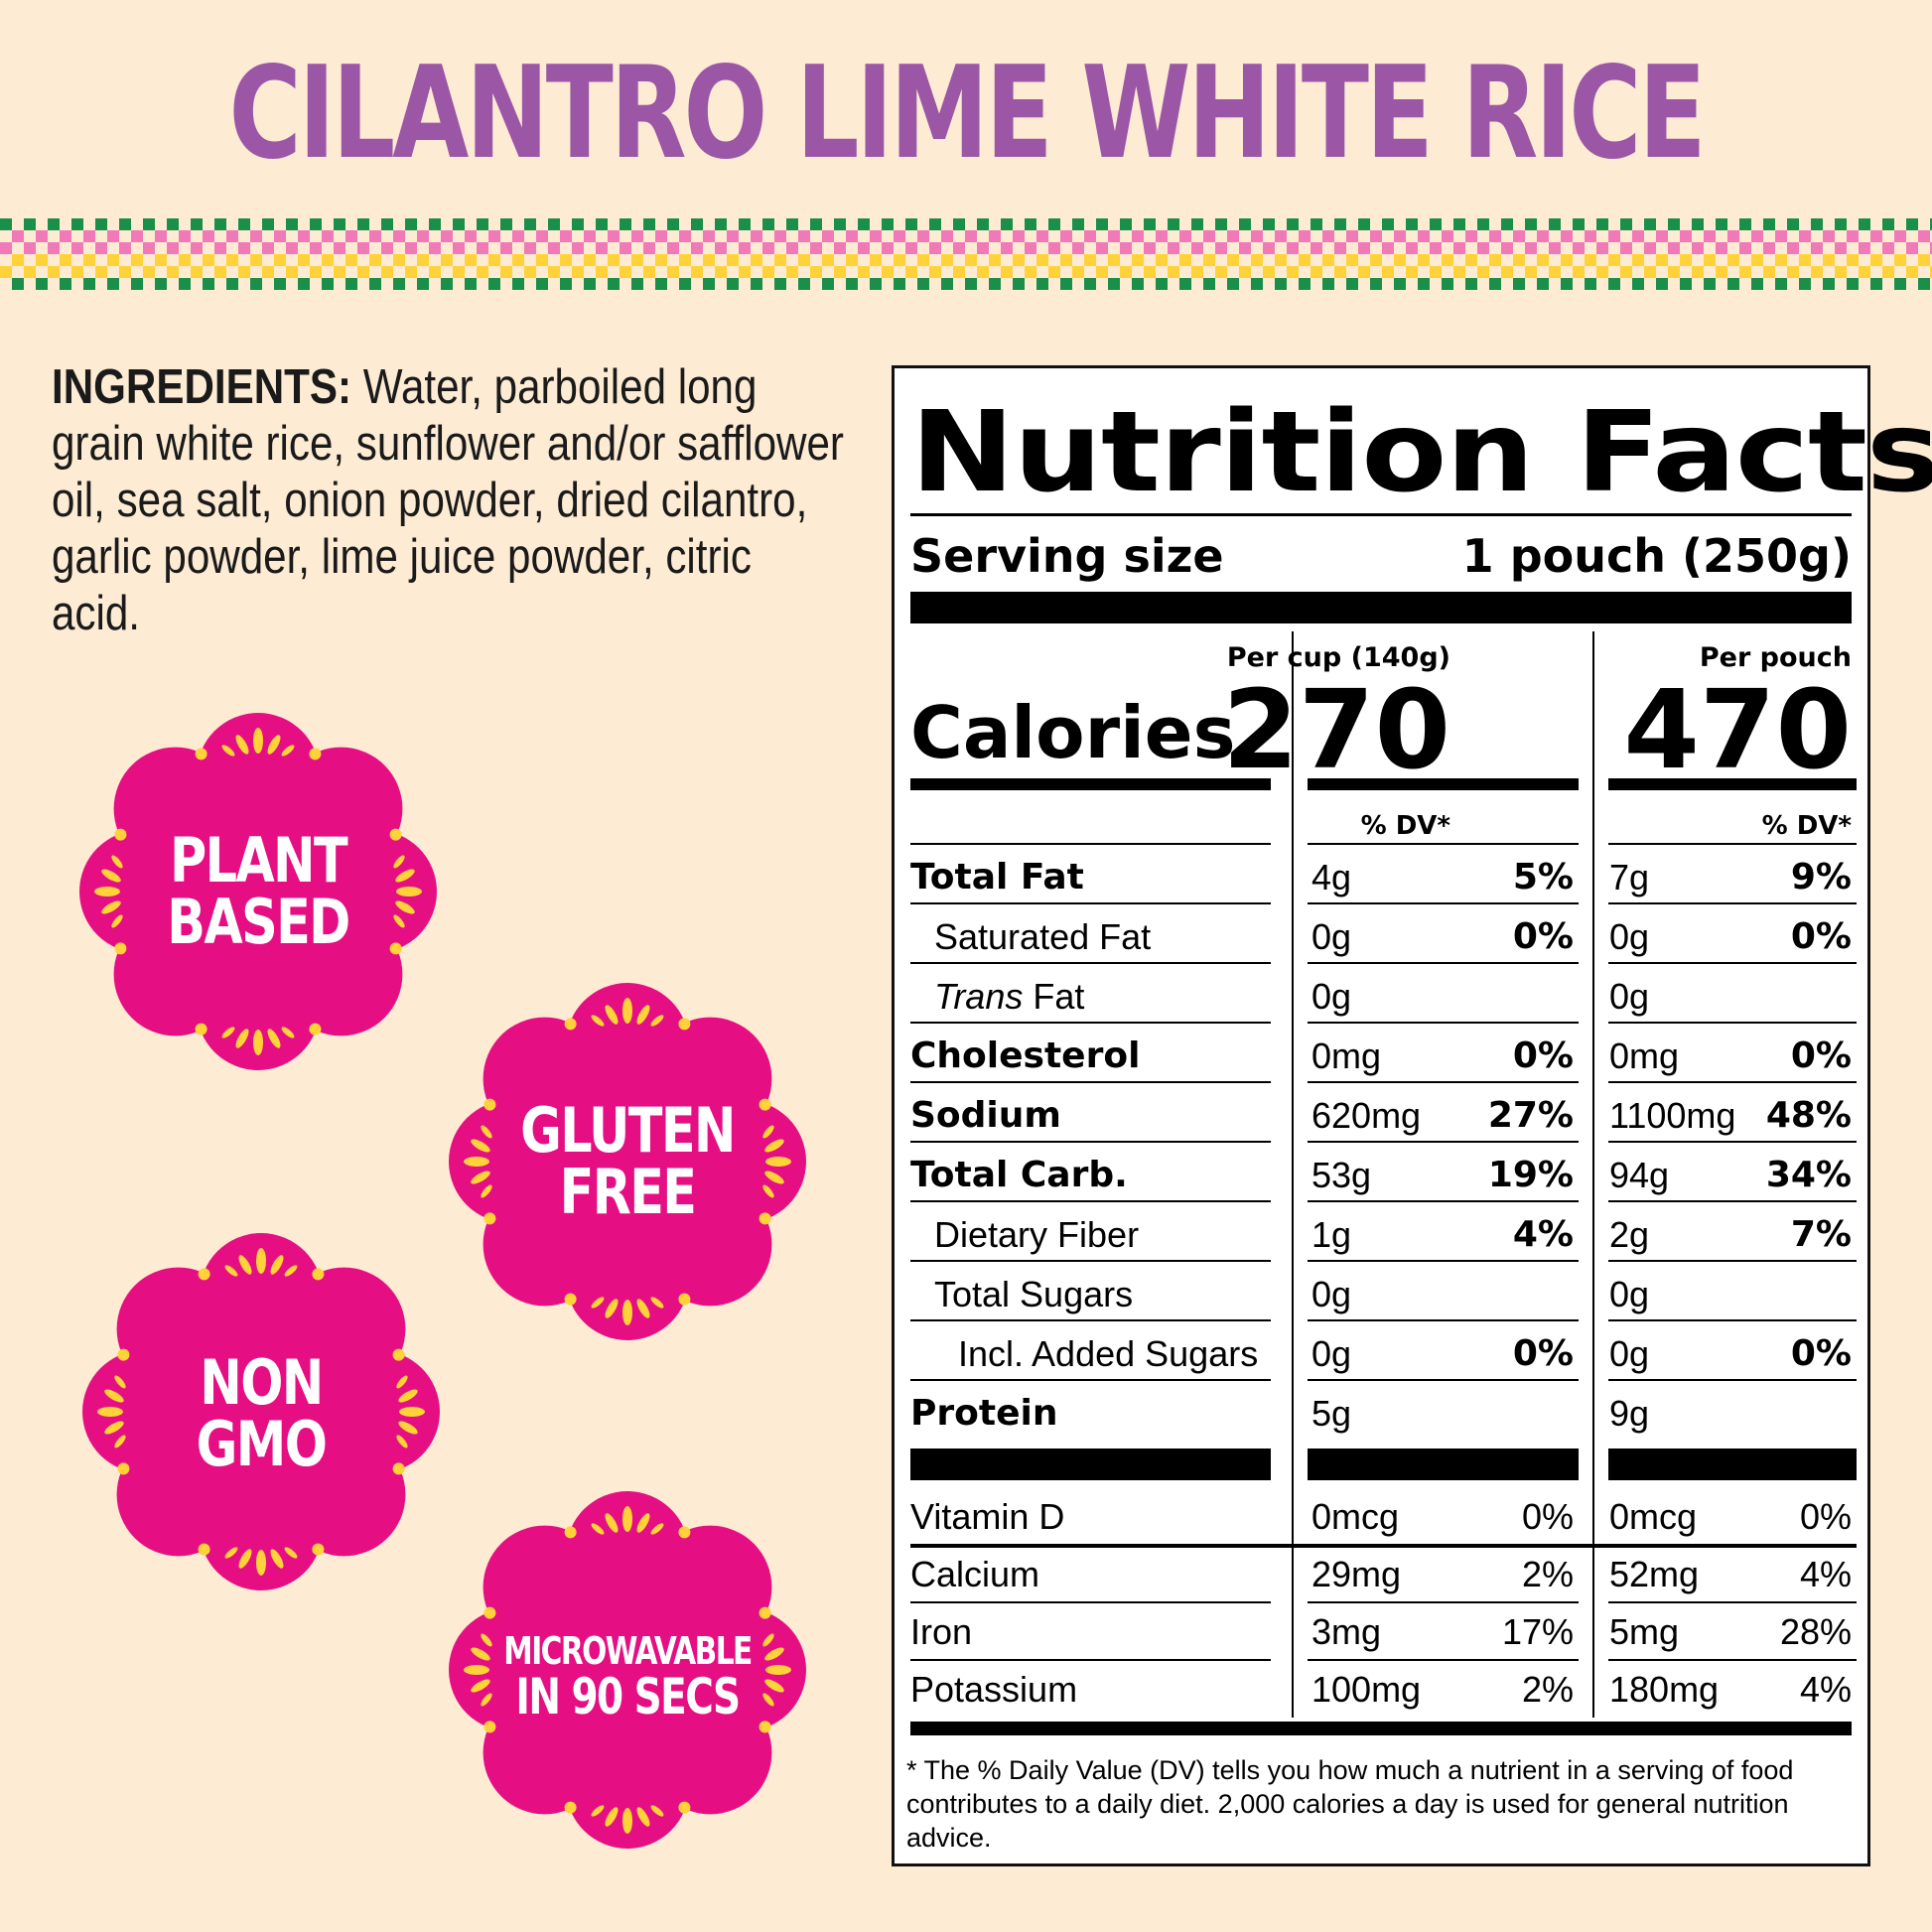 The image size is (1932, 1932). What do you see at coordinates (1547, 1517) in the screenshot?
I see `micronutrient-dv-cup: 0%` at bounding box center [1547, 1517].